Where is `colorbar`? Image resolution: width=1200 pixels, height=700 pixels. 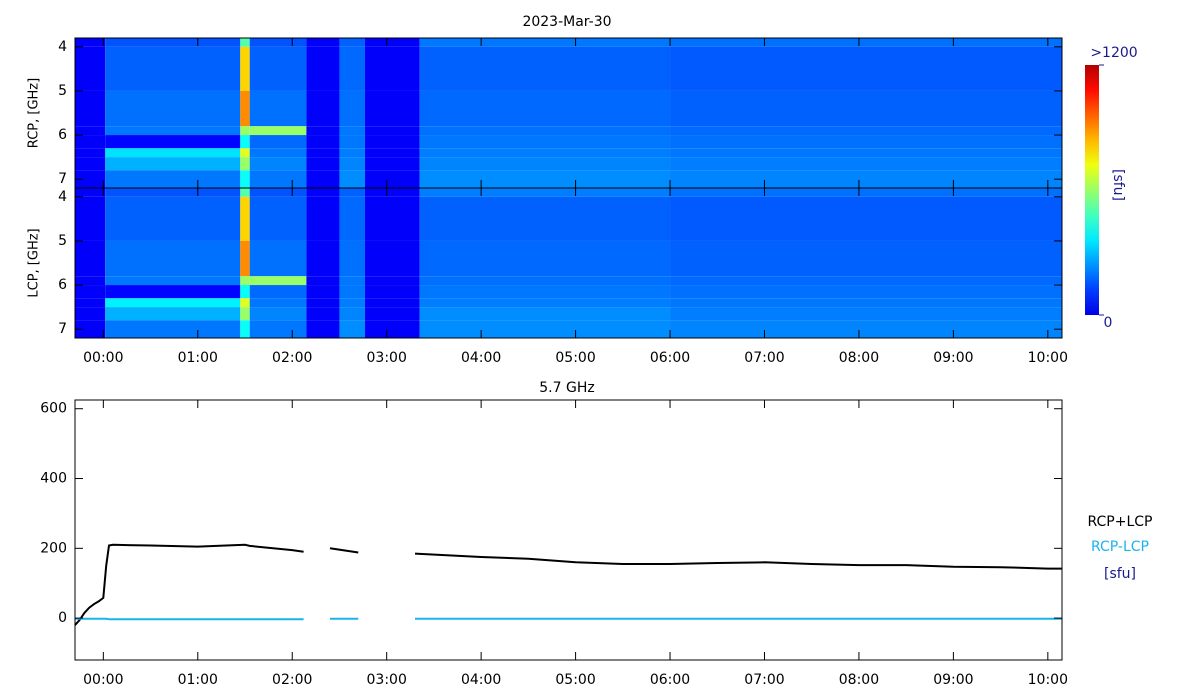 colorbar is located at coordinates (1092, 190).